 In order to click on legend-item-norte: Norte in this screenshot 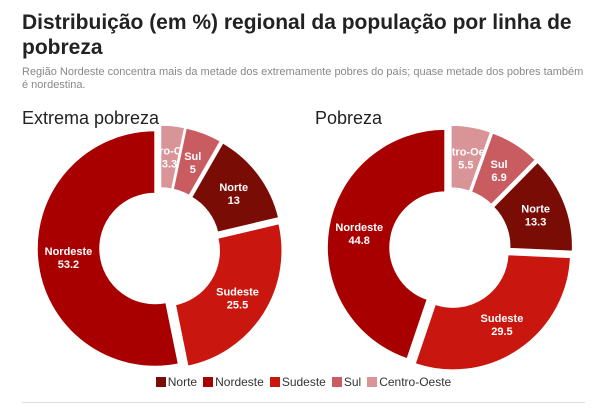, I will do `click(176, 382)`.